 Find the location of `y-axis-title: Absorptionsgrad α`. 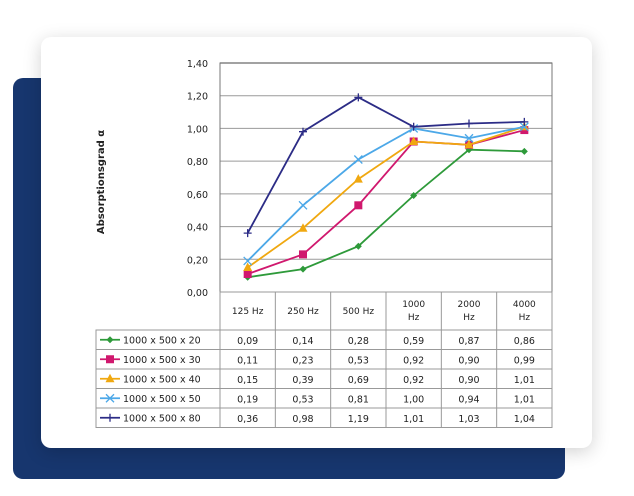

y-axis-title: Absorptionsgrad α is located at coordinates (101, 182).